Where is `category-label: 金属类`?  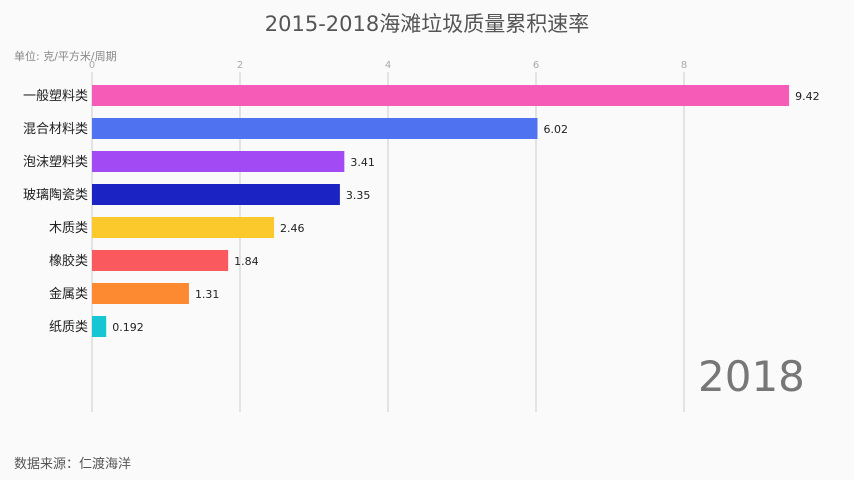
category-label: 金属类 is located at coordinates (68, 294).